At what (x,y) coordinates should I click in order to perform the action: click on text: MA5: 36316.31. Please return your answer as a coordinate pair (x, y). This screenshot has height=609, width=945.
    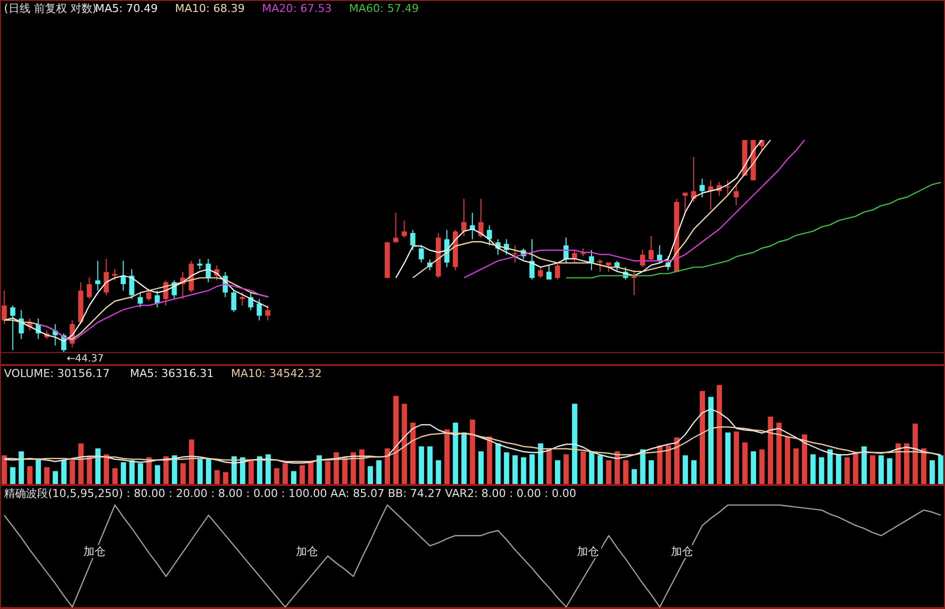
    Looking at the image, I should click on (172, 373).